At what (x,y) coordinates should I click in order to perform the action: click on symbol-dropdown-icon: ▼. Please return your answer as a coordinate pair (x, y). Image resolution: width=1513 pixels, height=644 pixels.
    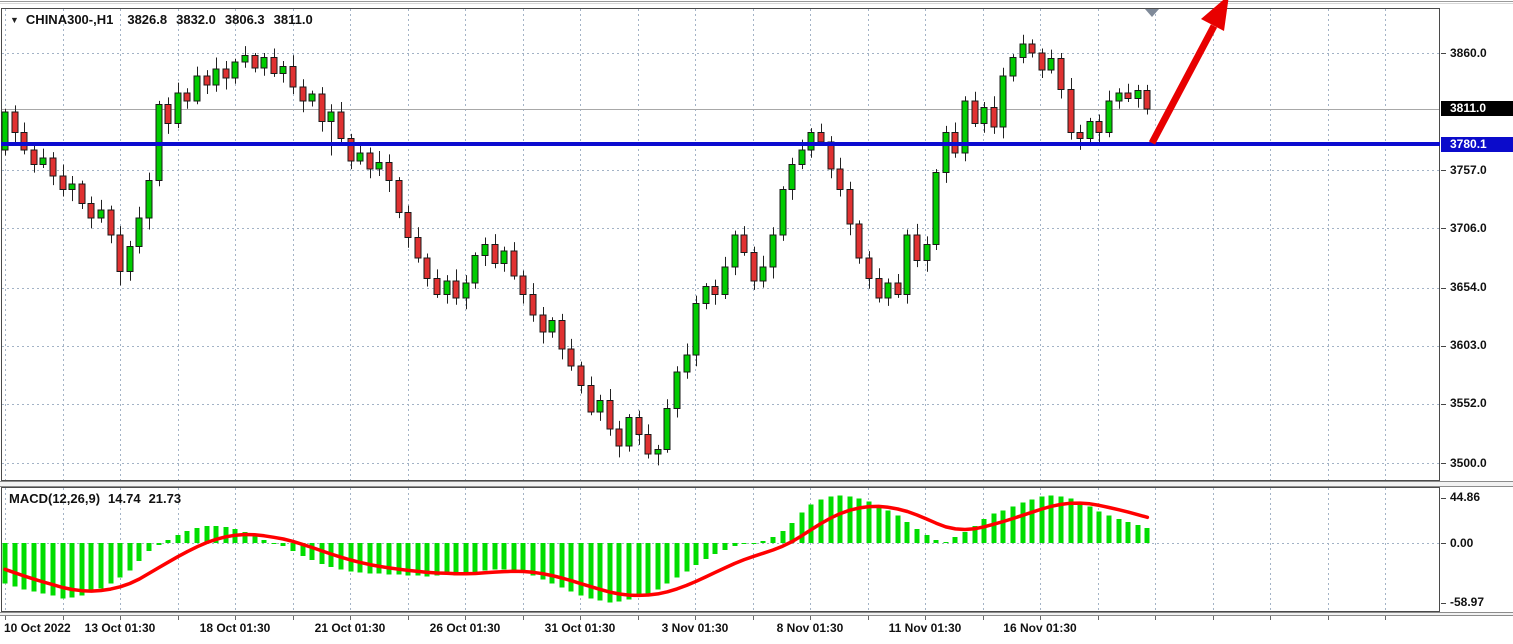
    Looking at the image, I should click on (14, 19).